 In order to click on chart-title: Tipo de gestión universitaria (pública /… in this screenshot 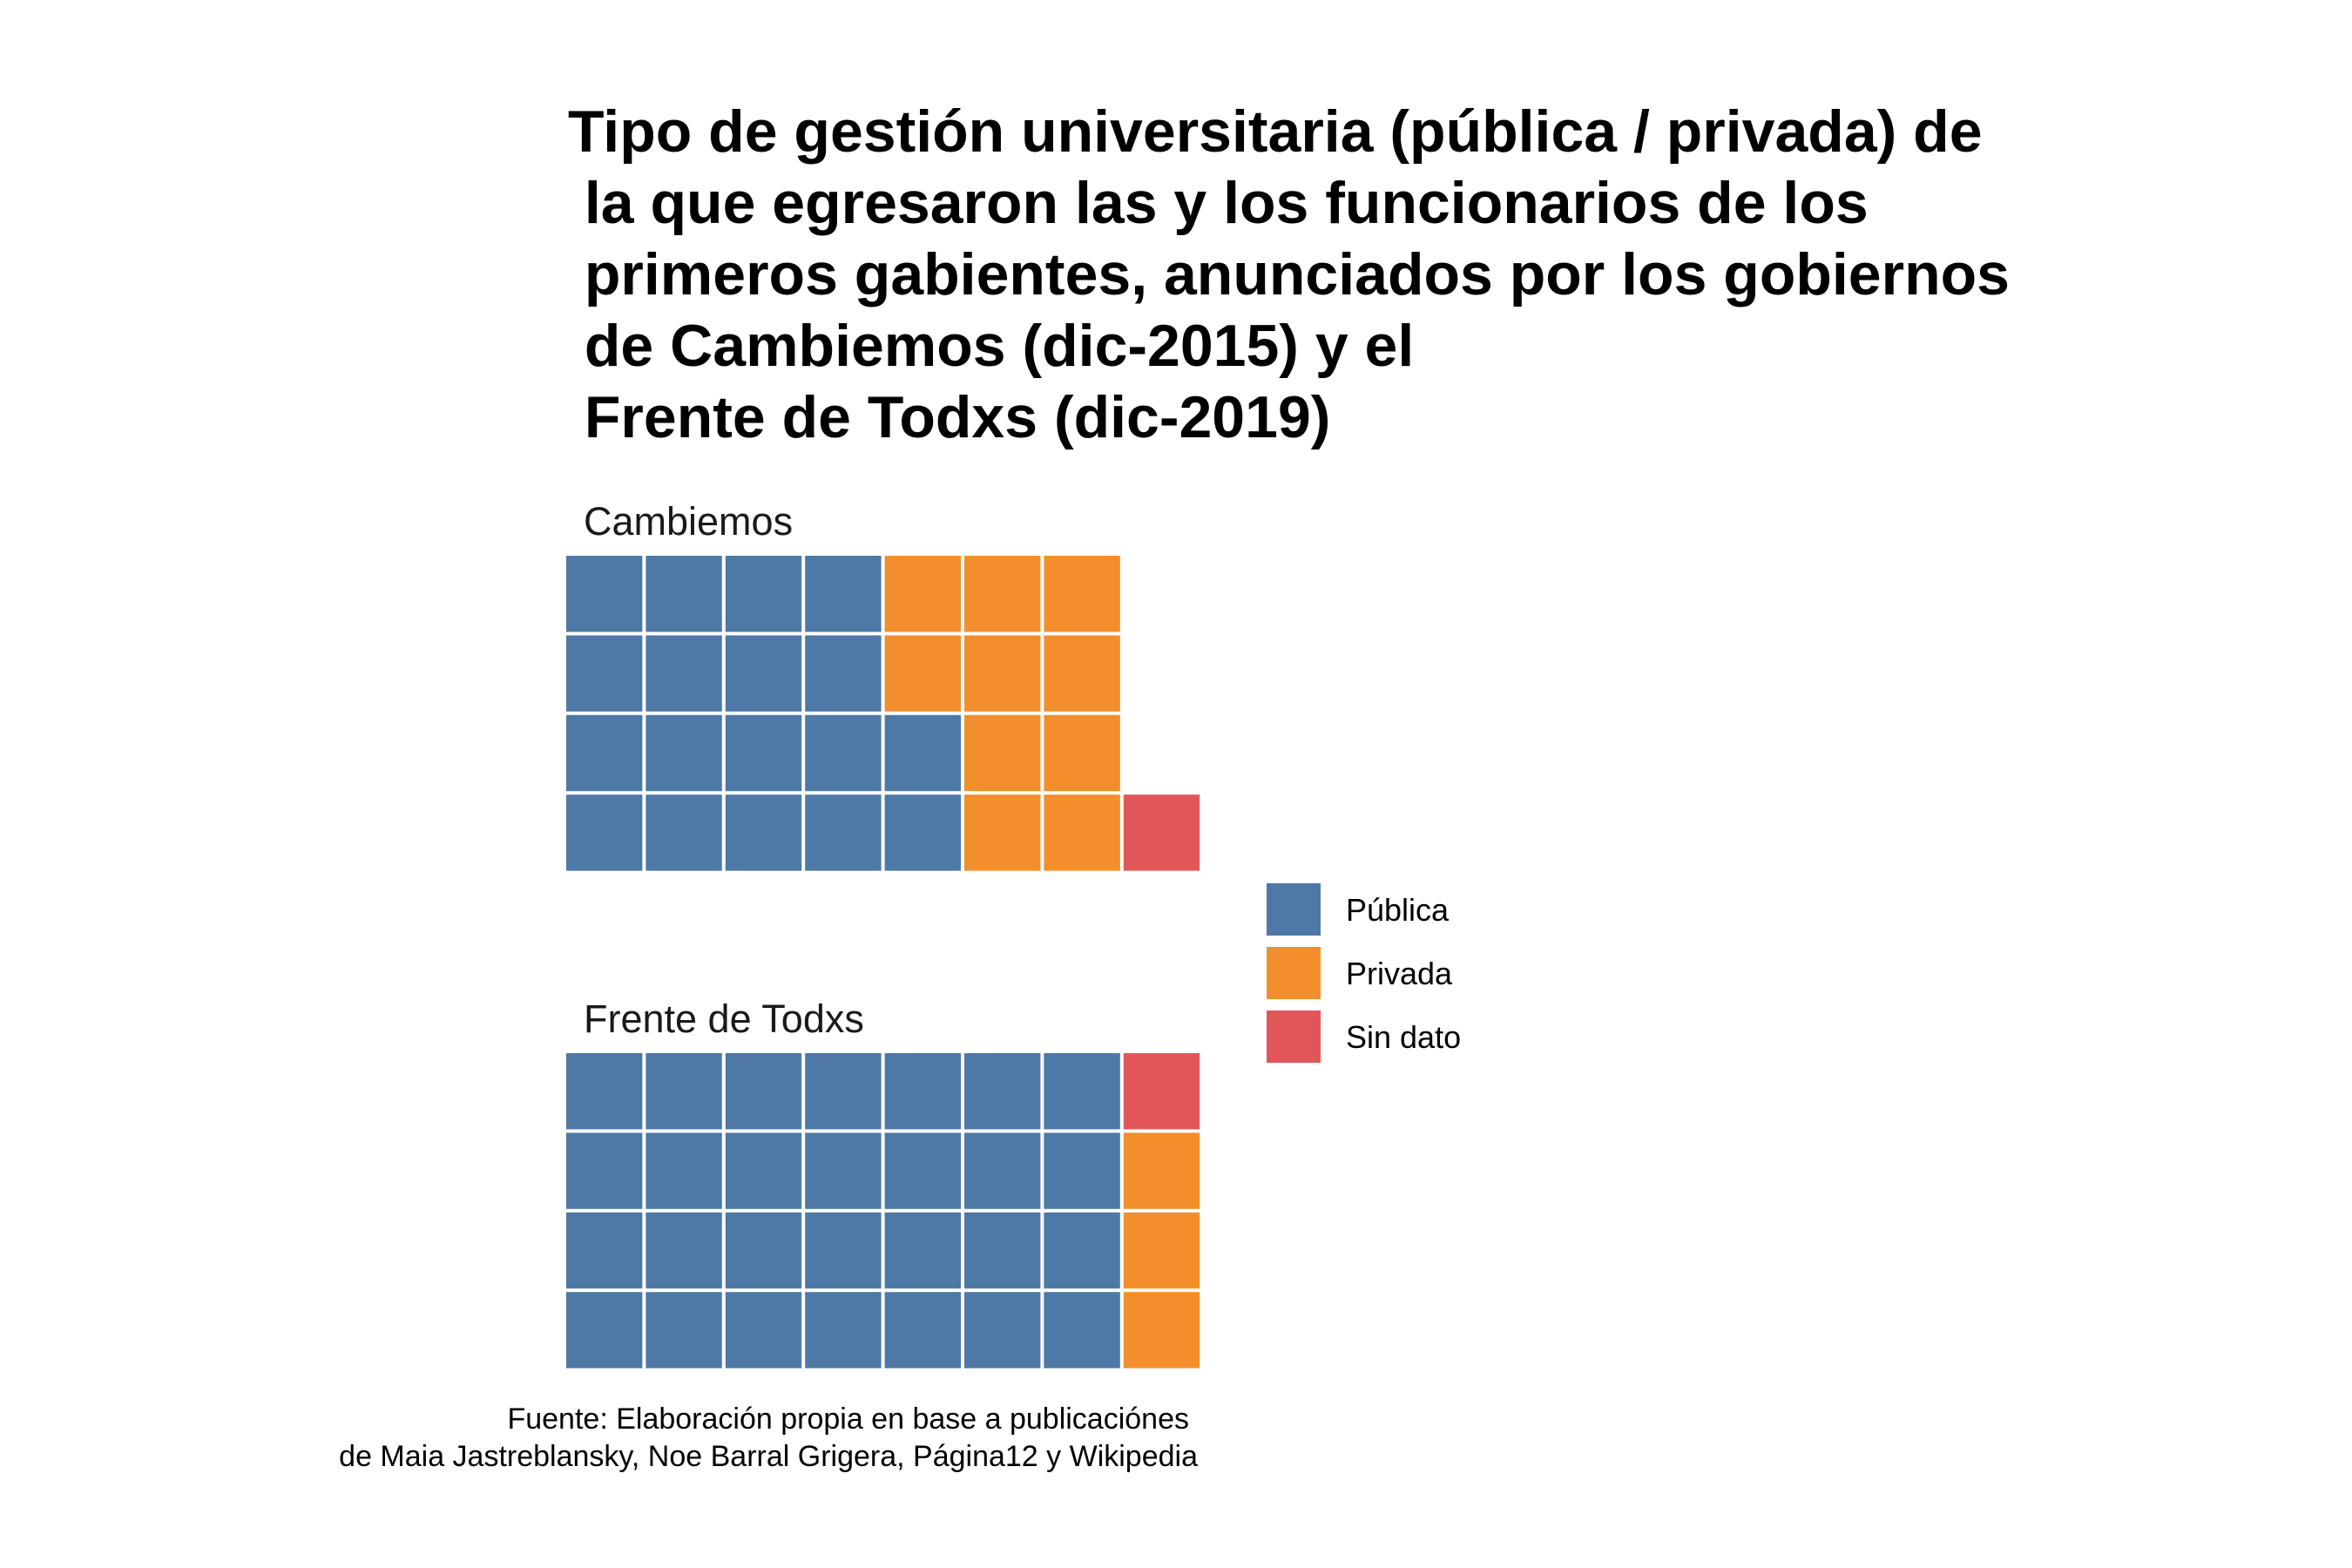, I will do `click(1289, 274)`.